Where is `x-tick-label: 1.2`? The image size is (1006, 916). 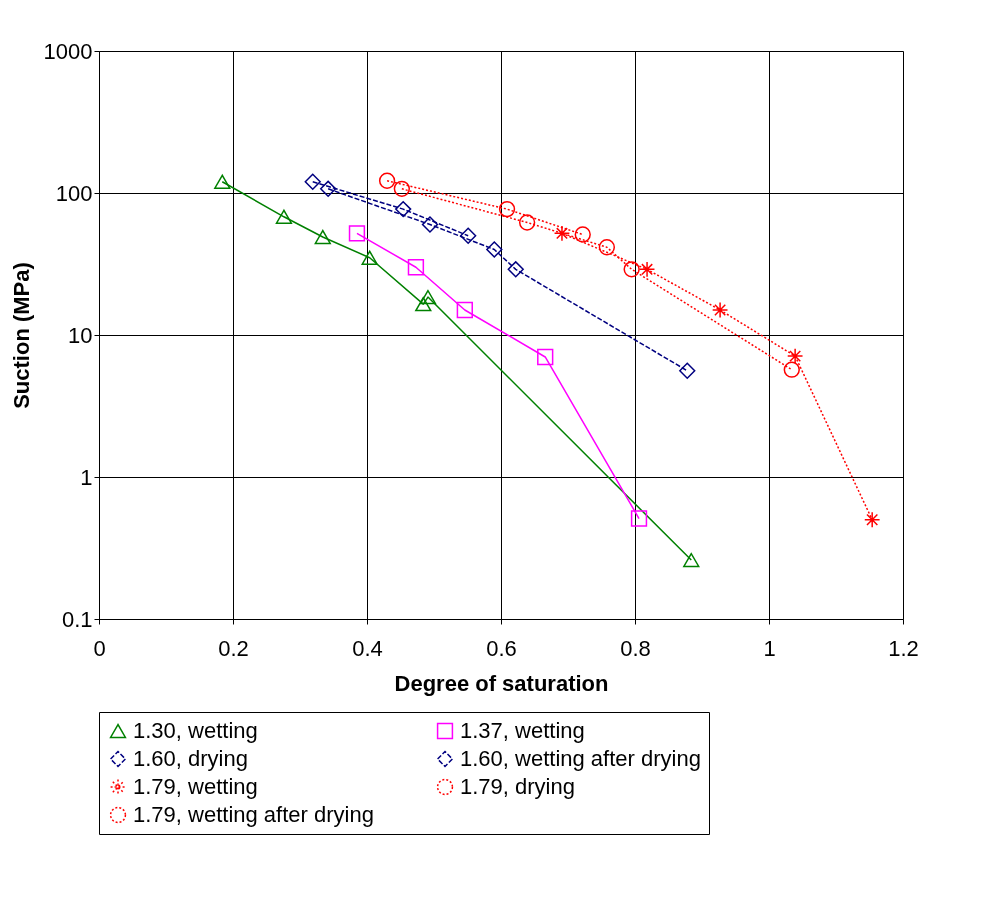 x-tick-label: 1.2 is located at coordinates (903, 648).